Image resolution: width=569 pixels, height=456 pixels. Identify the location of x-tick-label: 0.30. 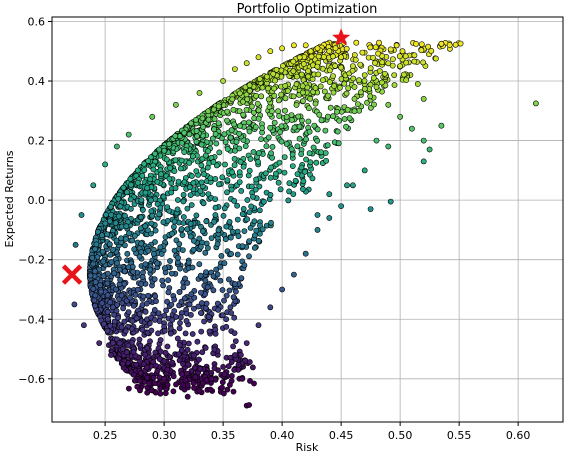
(164, 435).